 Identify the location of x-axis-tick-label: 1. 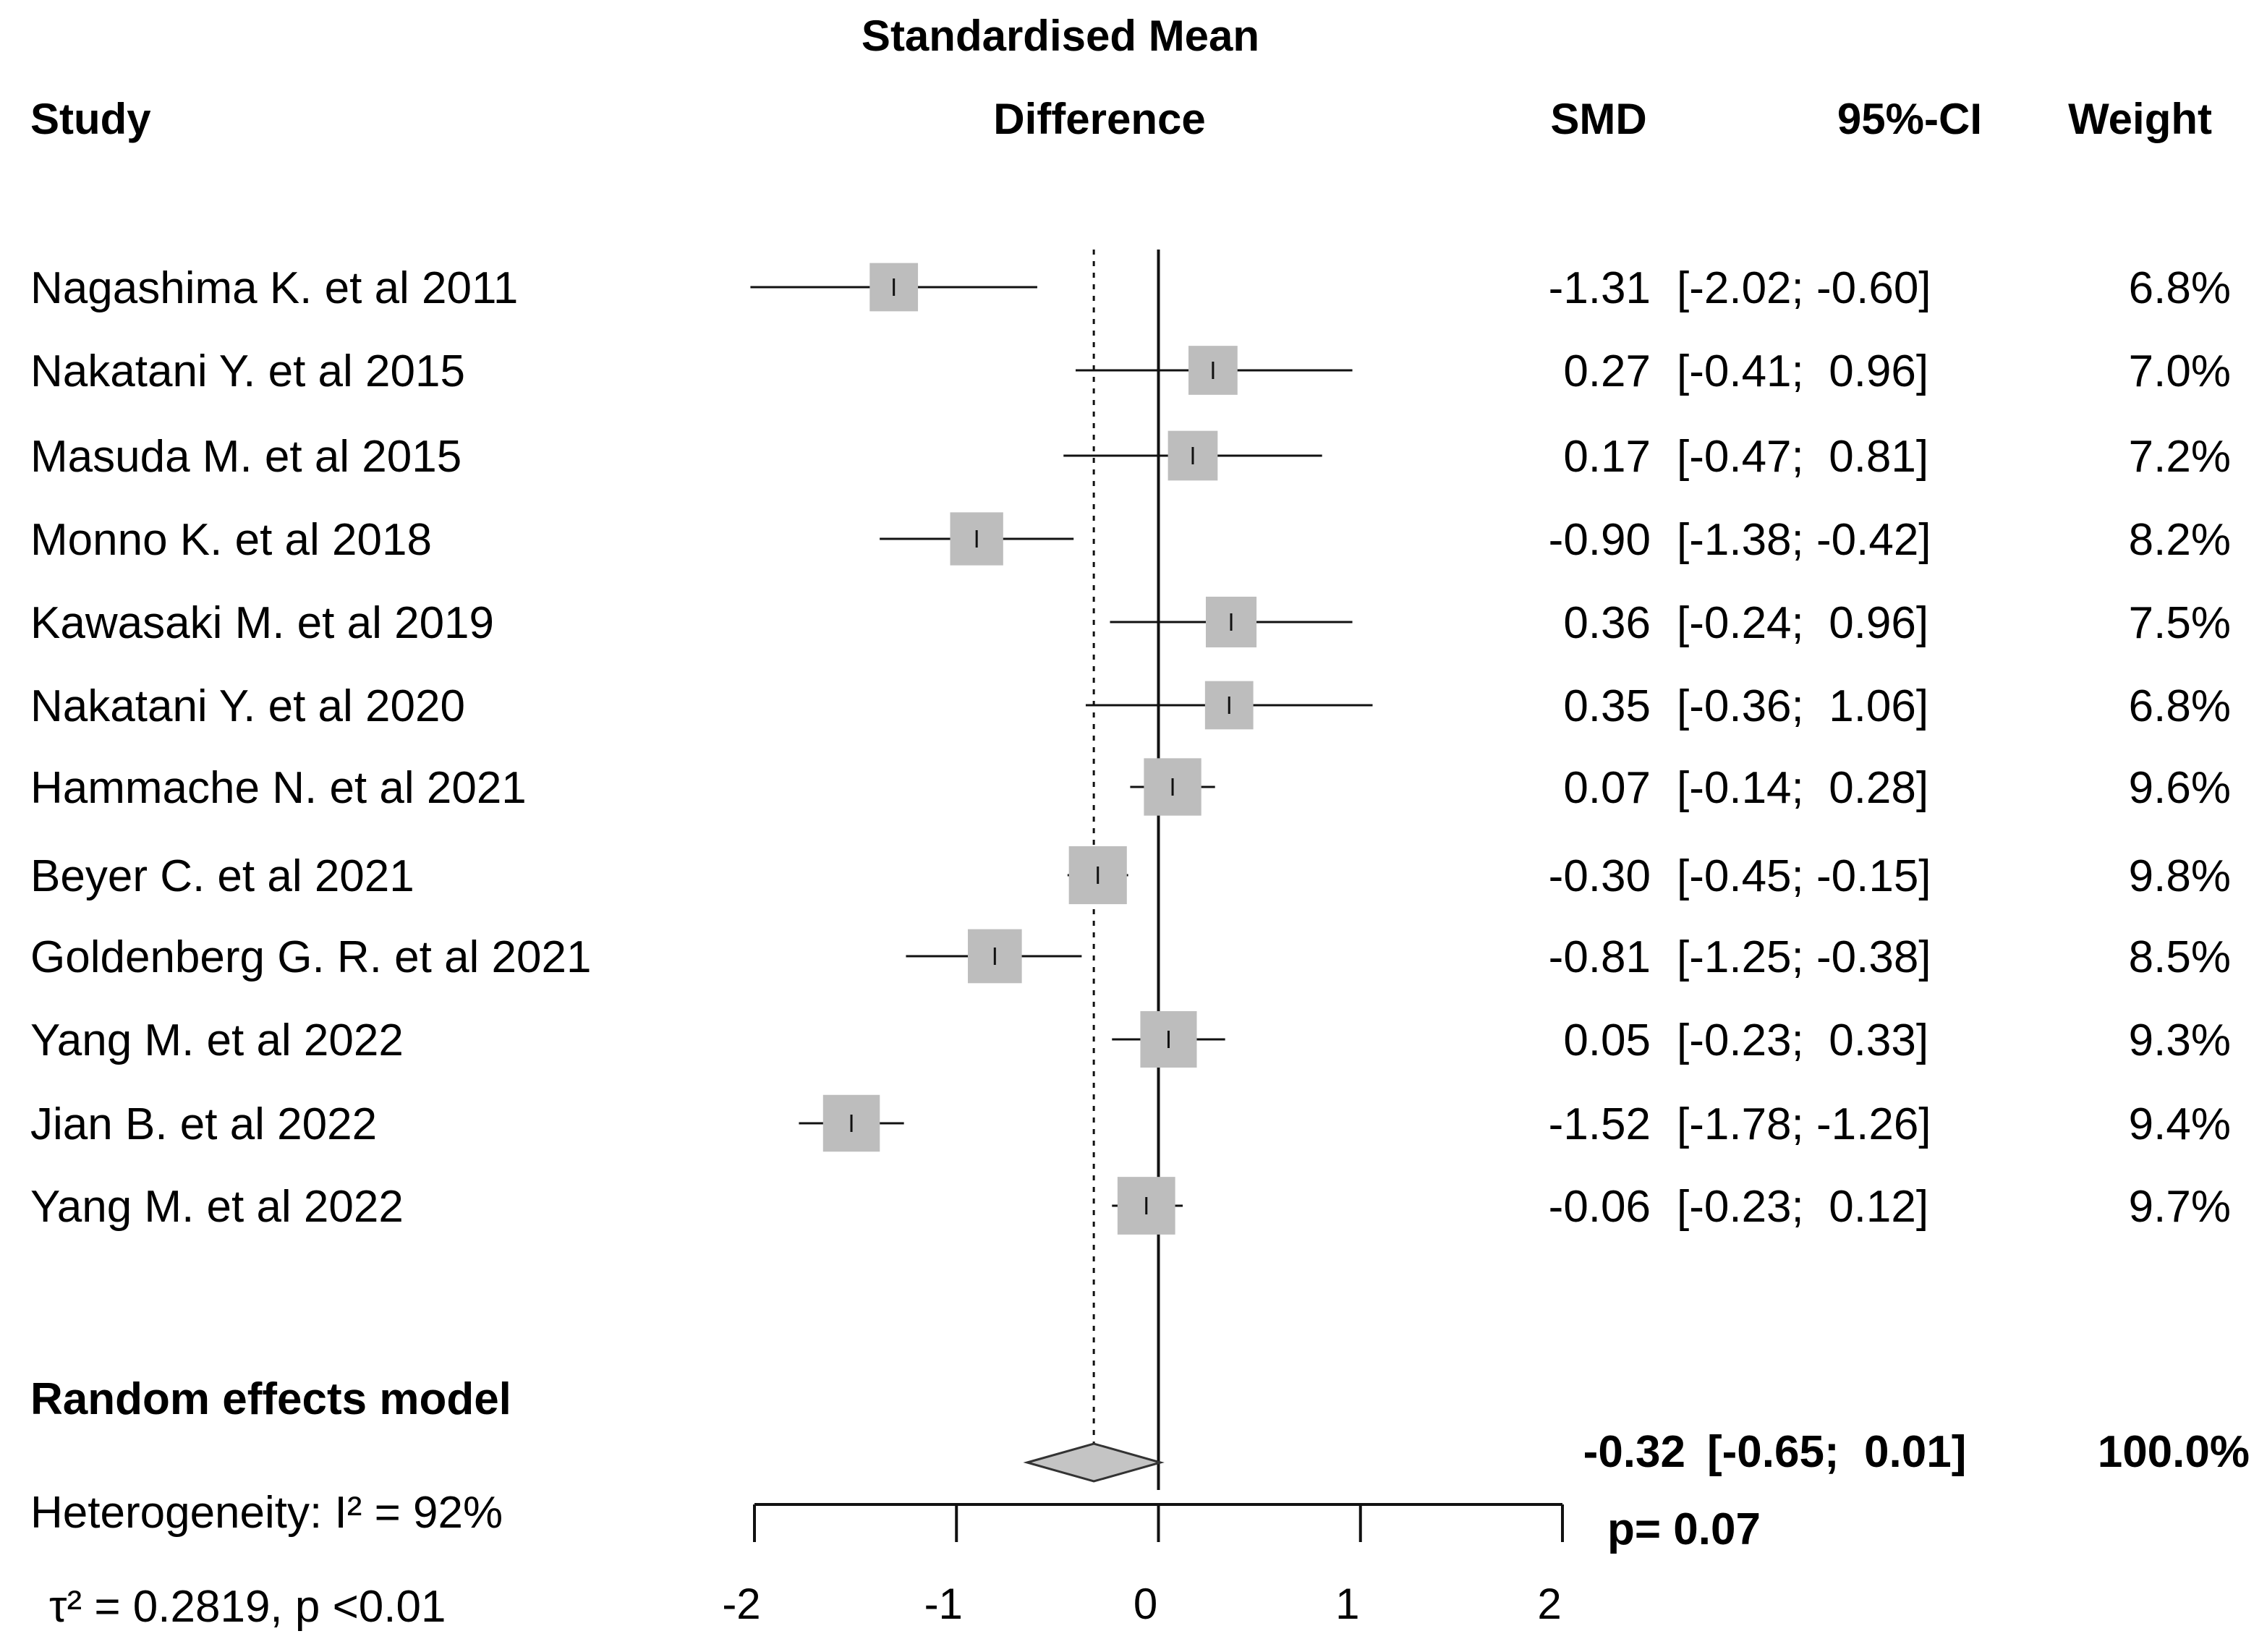
(1347, 1604).